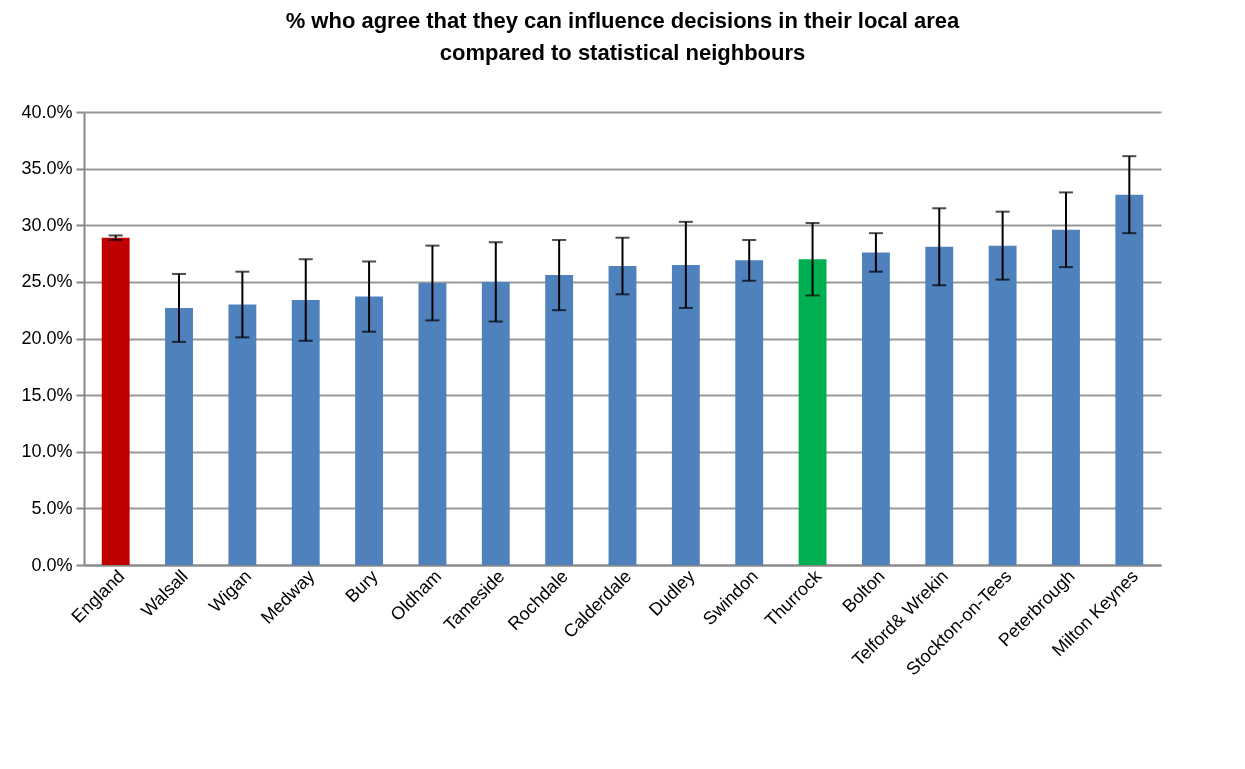 The image size is (1245, 769). I want to click on y-tick-label: 5.0%, so click(52, 507).